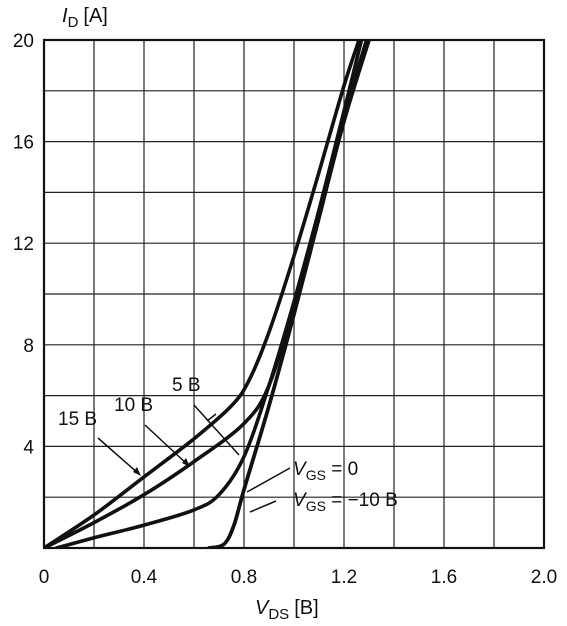  What do you see at coordinates (194, 458) in the screenshot?
I see `annotation-leaders` at bounding box center [194, 458].